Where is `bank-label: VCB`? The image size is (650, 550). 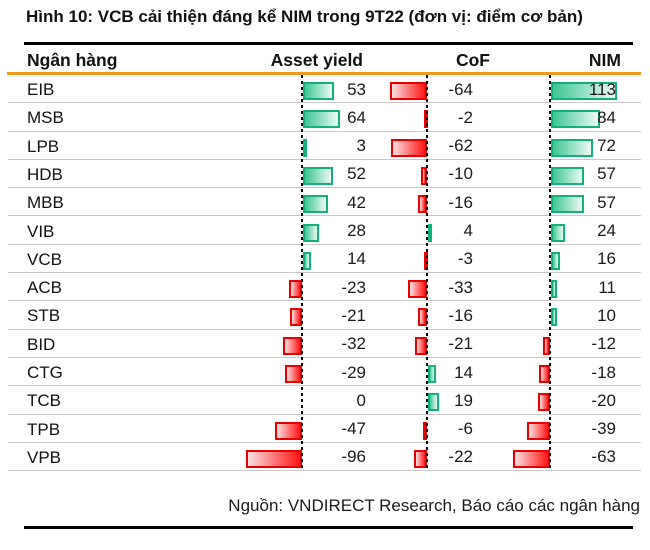
bank-label: VCB is located at coordinates (44, 259).